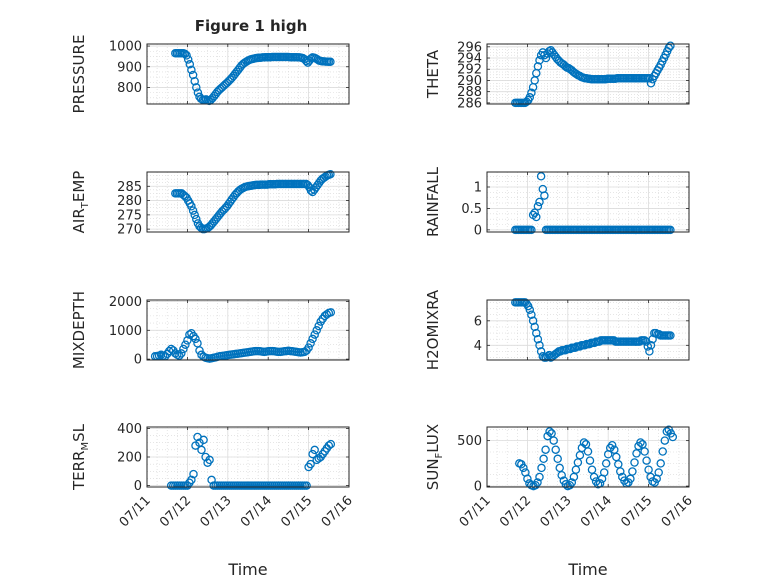 Image resolution: width=778 pixels, height=583 pixels. I want to click on subplot-1: 800 900 1000 PRESSURE, so click(210, 74).